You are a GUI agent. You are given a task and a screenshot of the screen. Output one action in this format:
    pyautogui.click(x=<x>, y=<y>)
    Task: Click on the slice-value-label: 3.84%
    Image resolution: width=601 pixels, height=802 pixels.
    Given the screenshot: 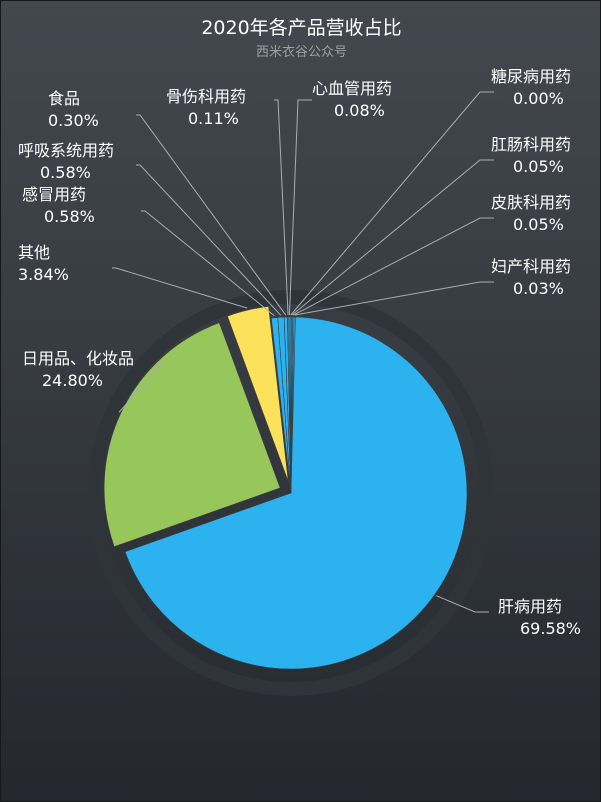 What is the action you would take?
    pyautogui.click(x=43, y=274)
    